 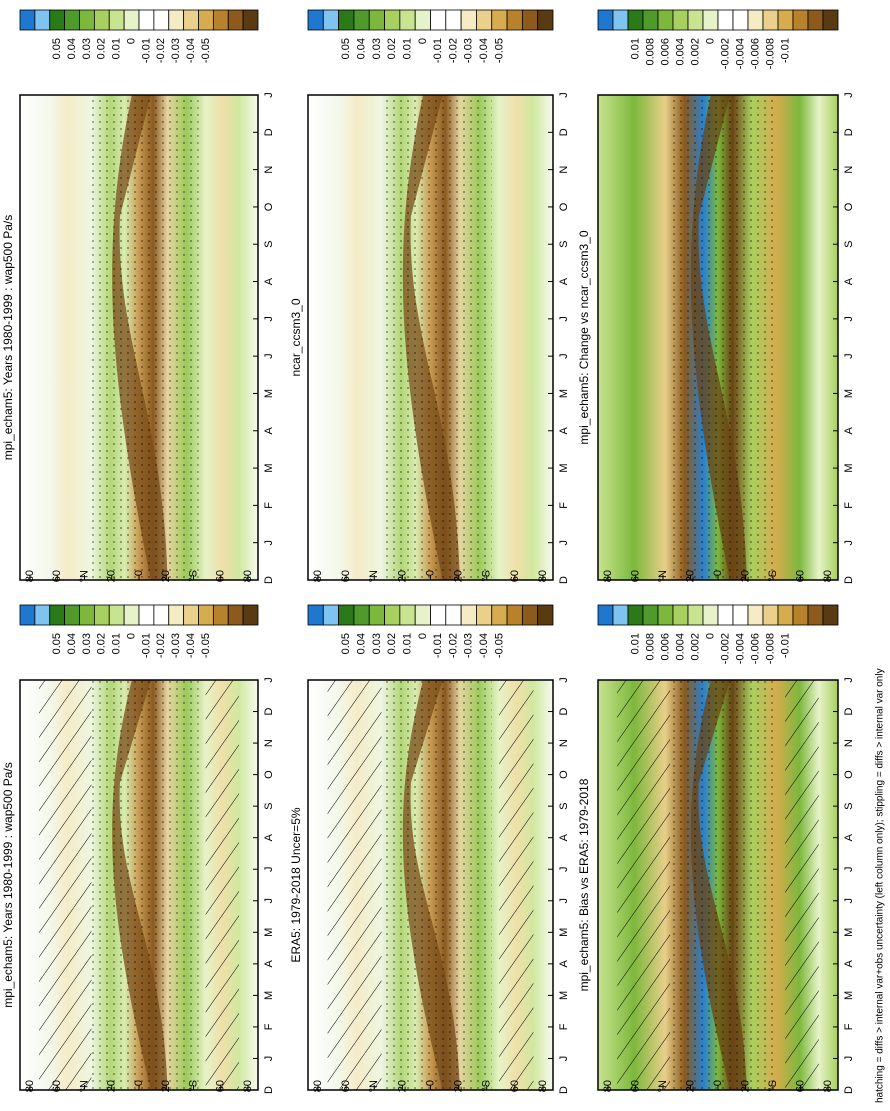 I want to click on colorbar-label: 0.004, so click(x=680, y=52).